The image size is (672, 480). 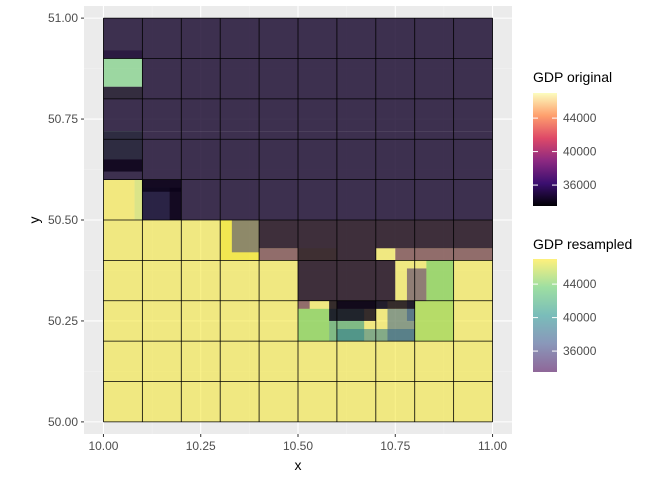 What do you see at coordinates (103, 446) in the screenshot?
I see `x-tick-label: 10.00` at bounding box center [103, 446].